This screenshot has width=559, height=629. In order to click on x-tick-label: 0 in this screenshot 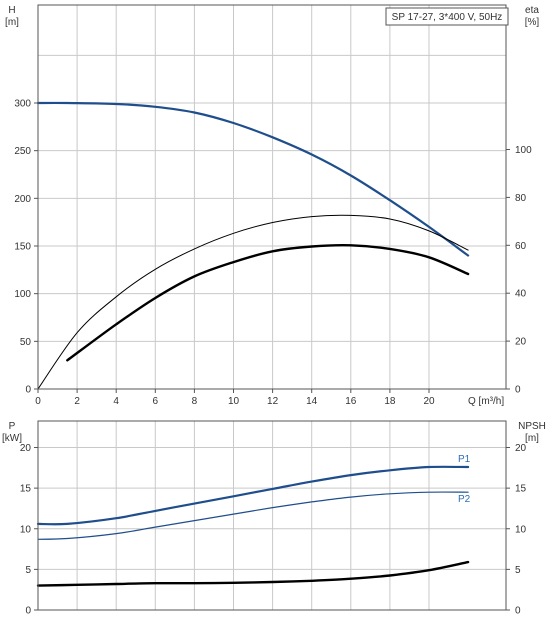, I will do `click(38, 401)`.